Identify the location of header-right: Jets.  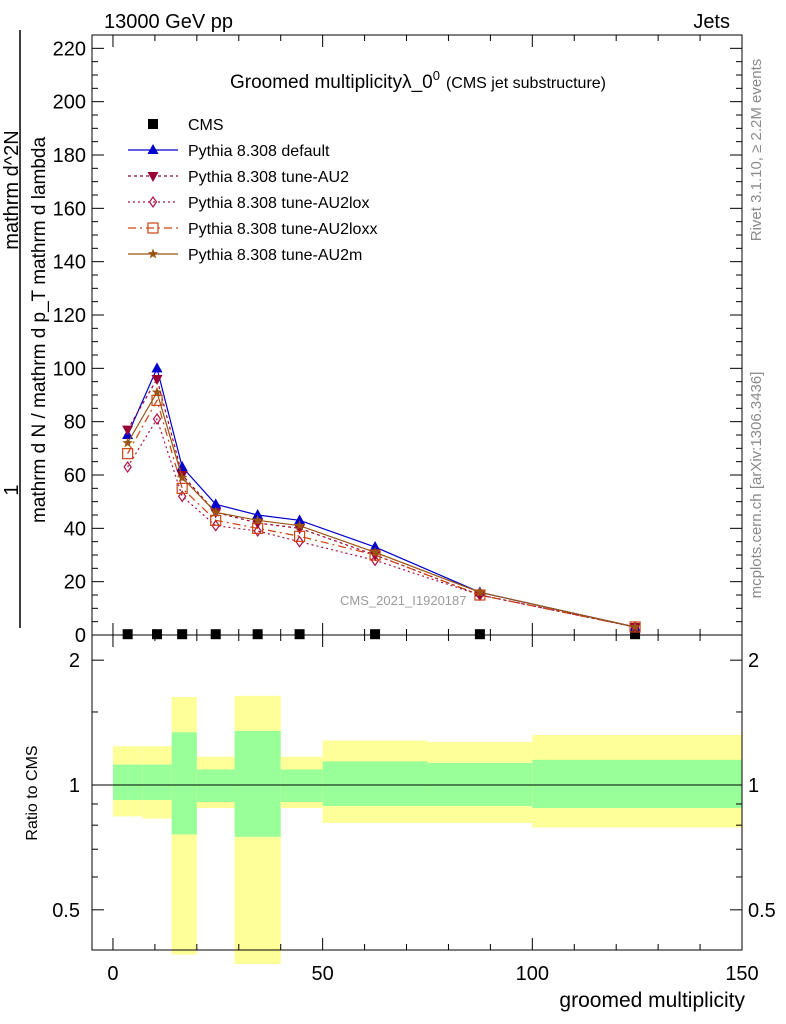
(711, 22).